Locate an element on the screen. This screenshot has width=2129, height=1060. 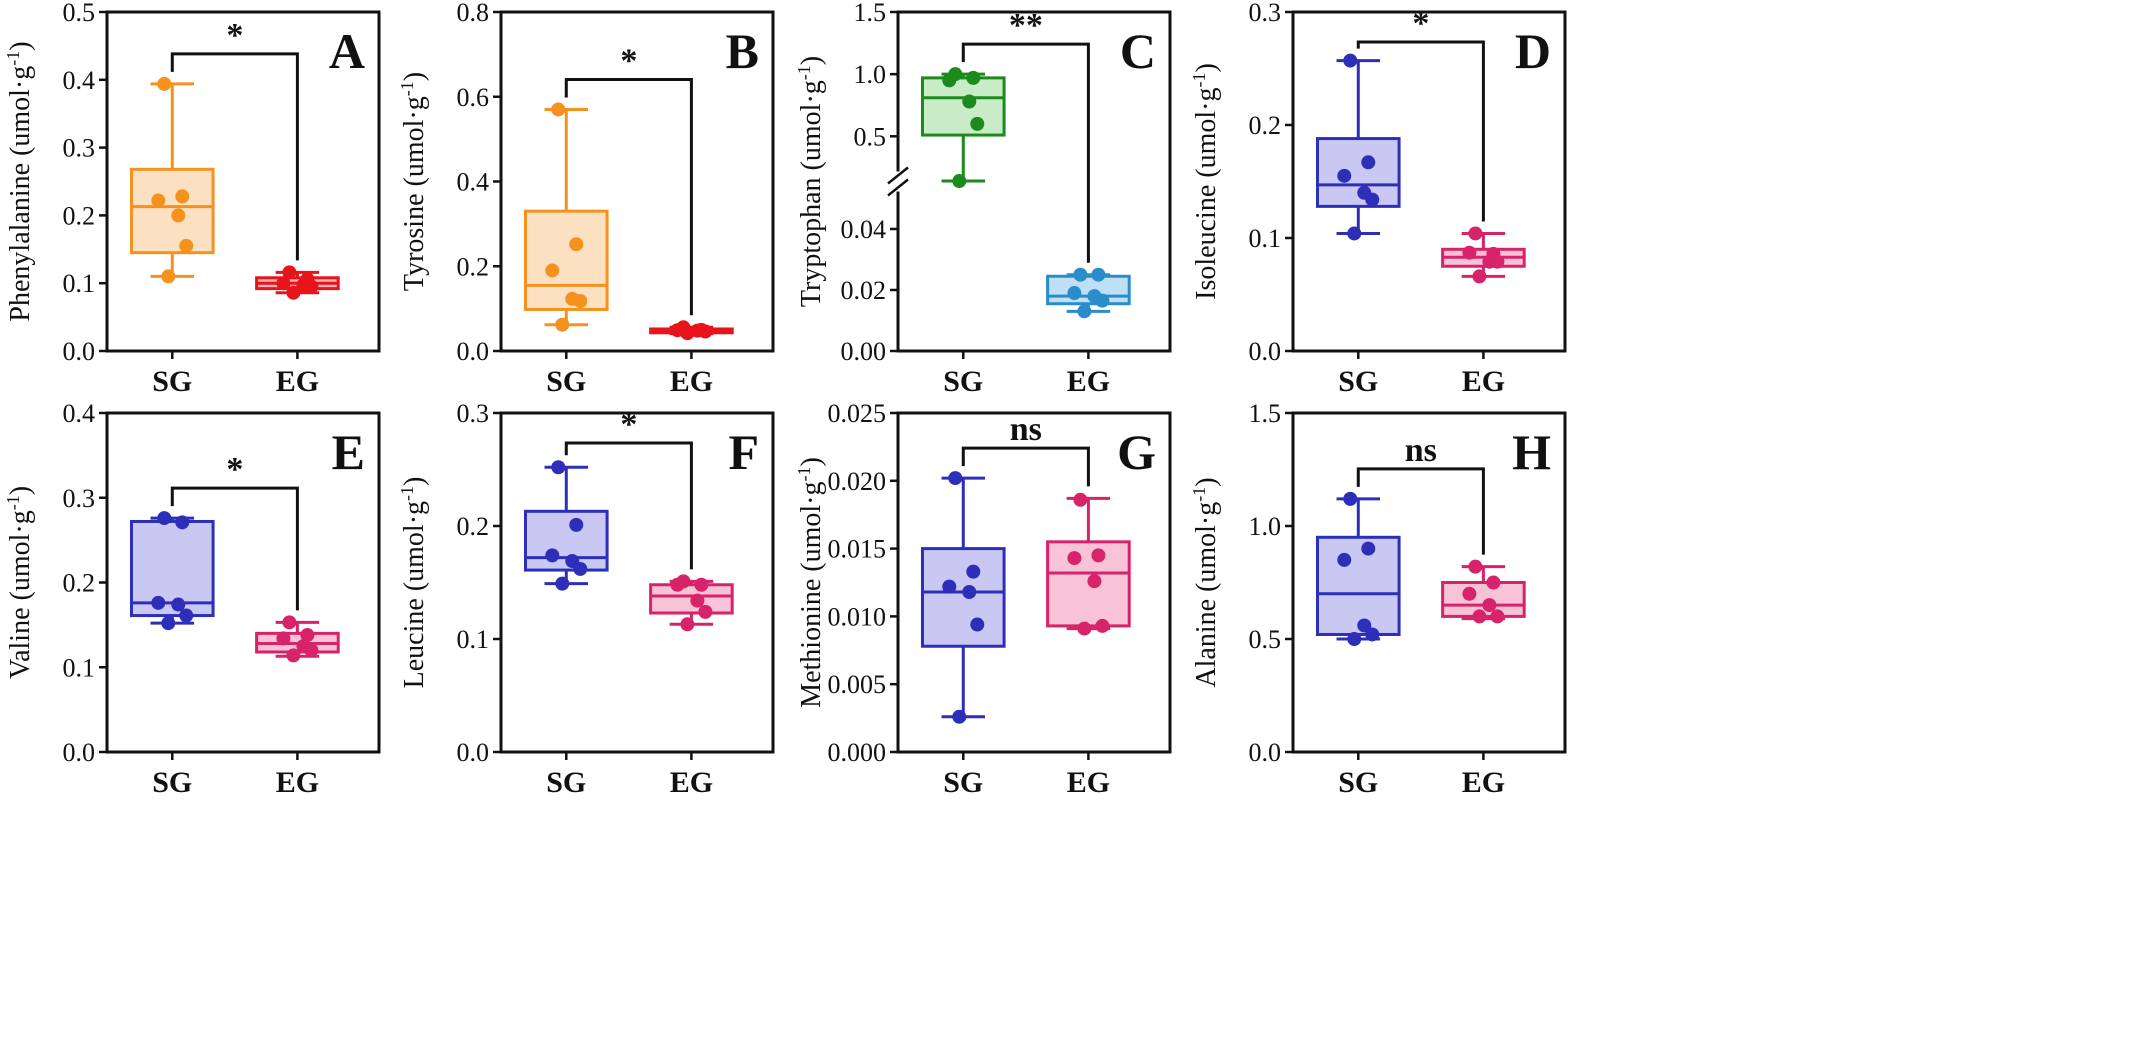
significance-label: * is located at coordinates (234, 35).